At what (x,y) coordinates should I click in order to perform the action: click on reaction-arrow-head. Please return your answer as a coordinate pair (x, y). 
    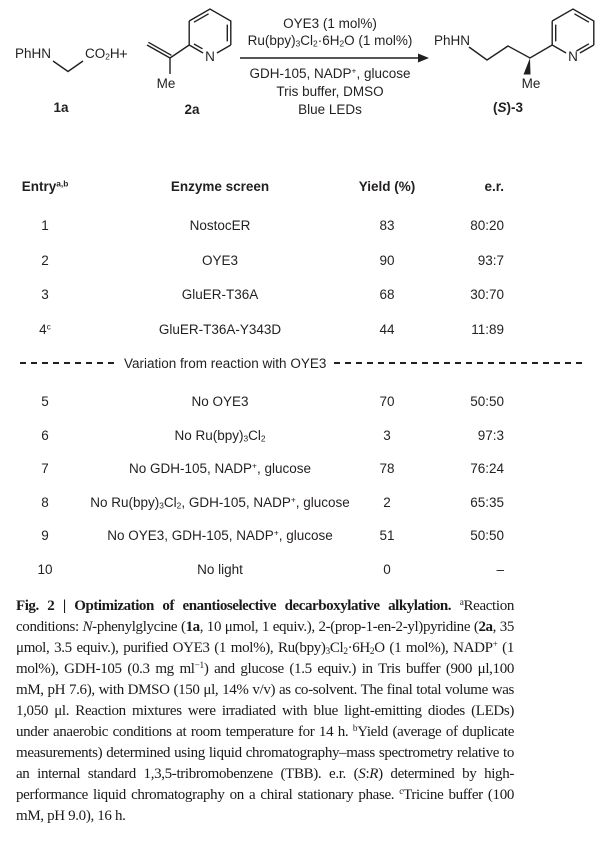
    Looking at the image, I should click on (423, 58).